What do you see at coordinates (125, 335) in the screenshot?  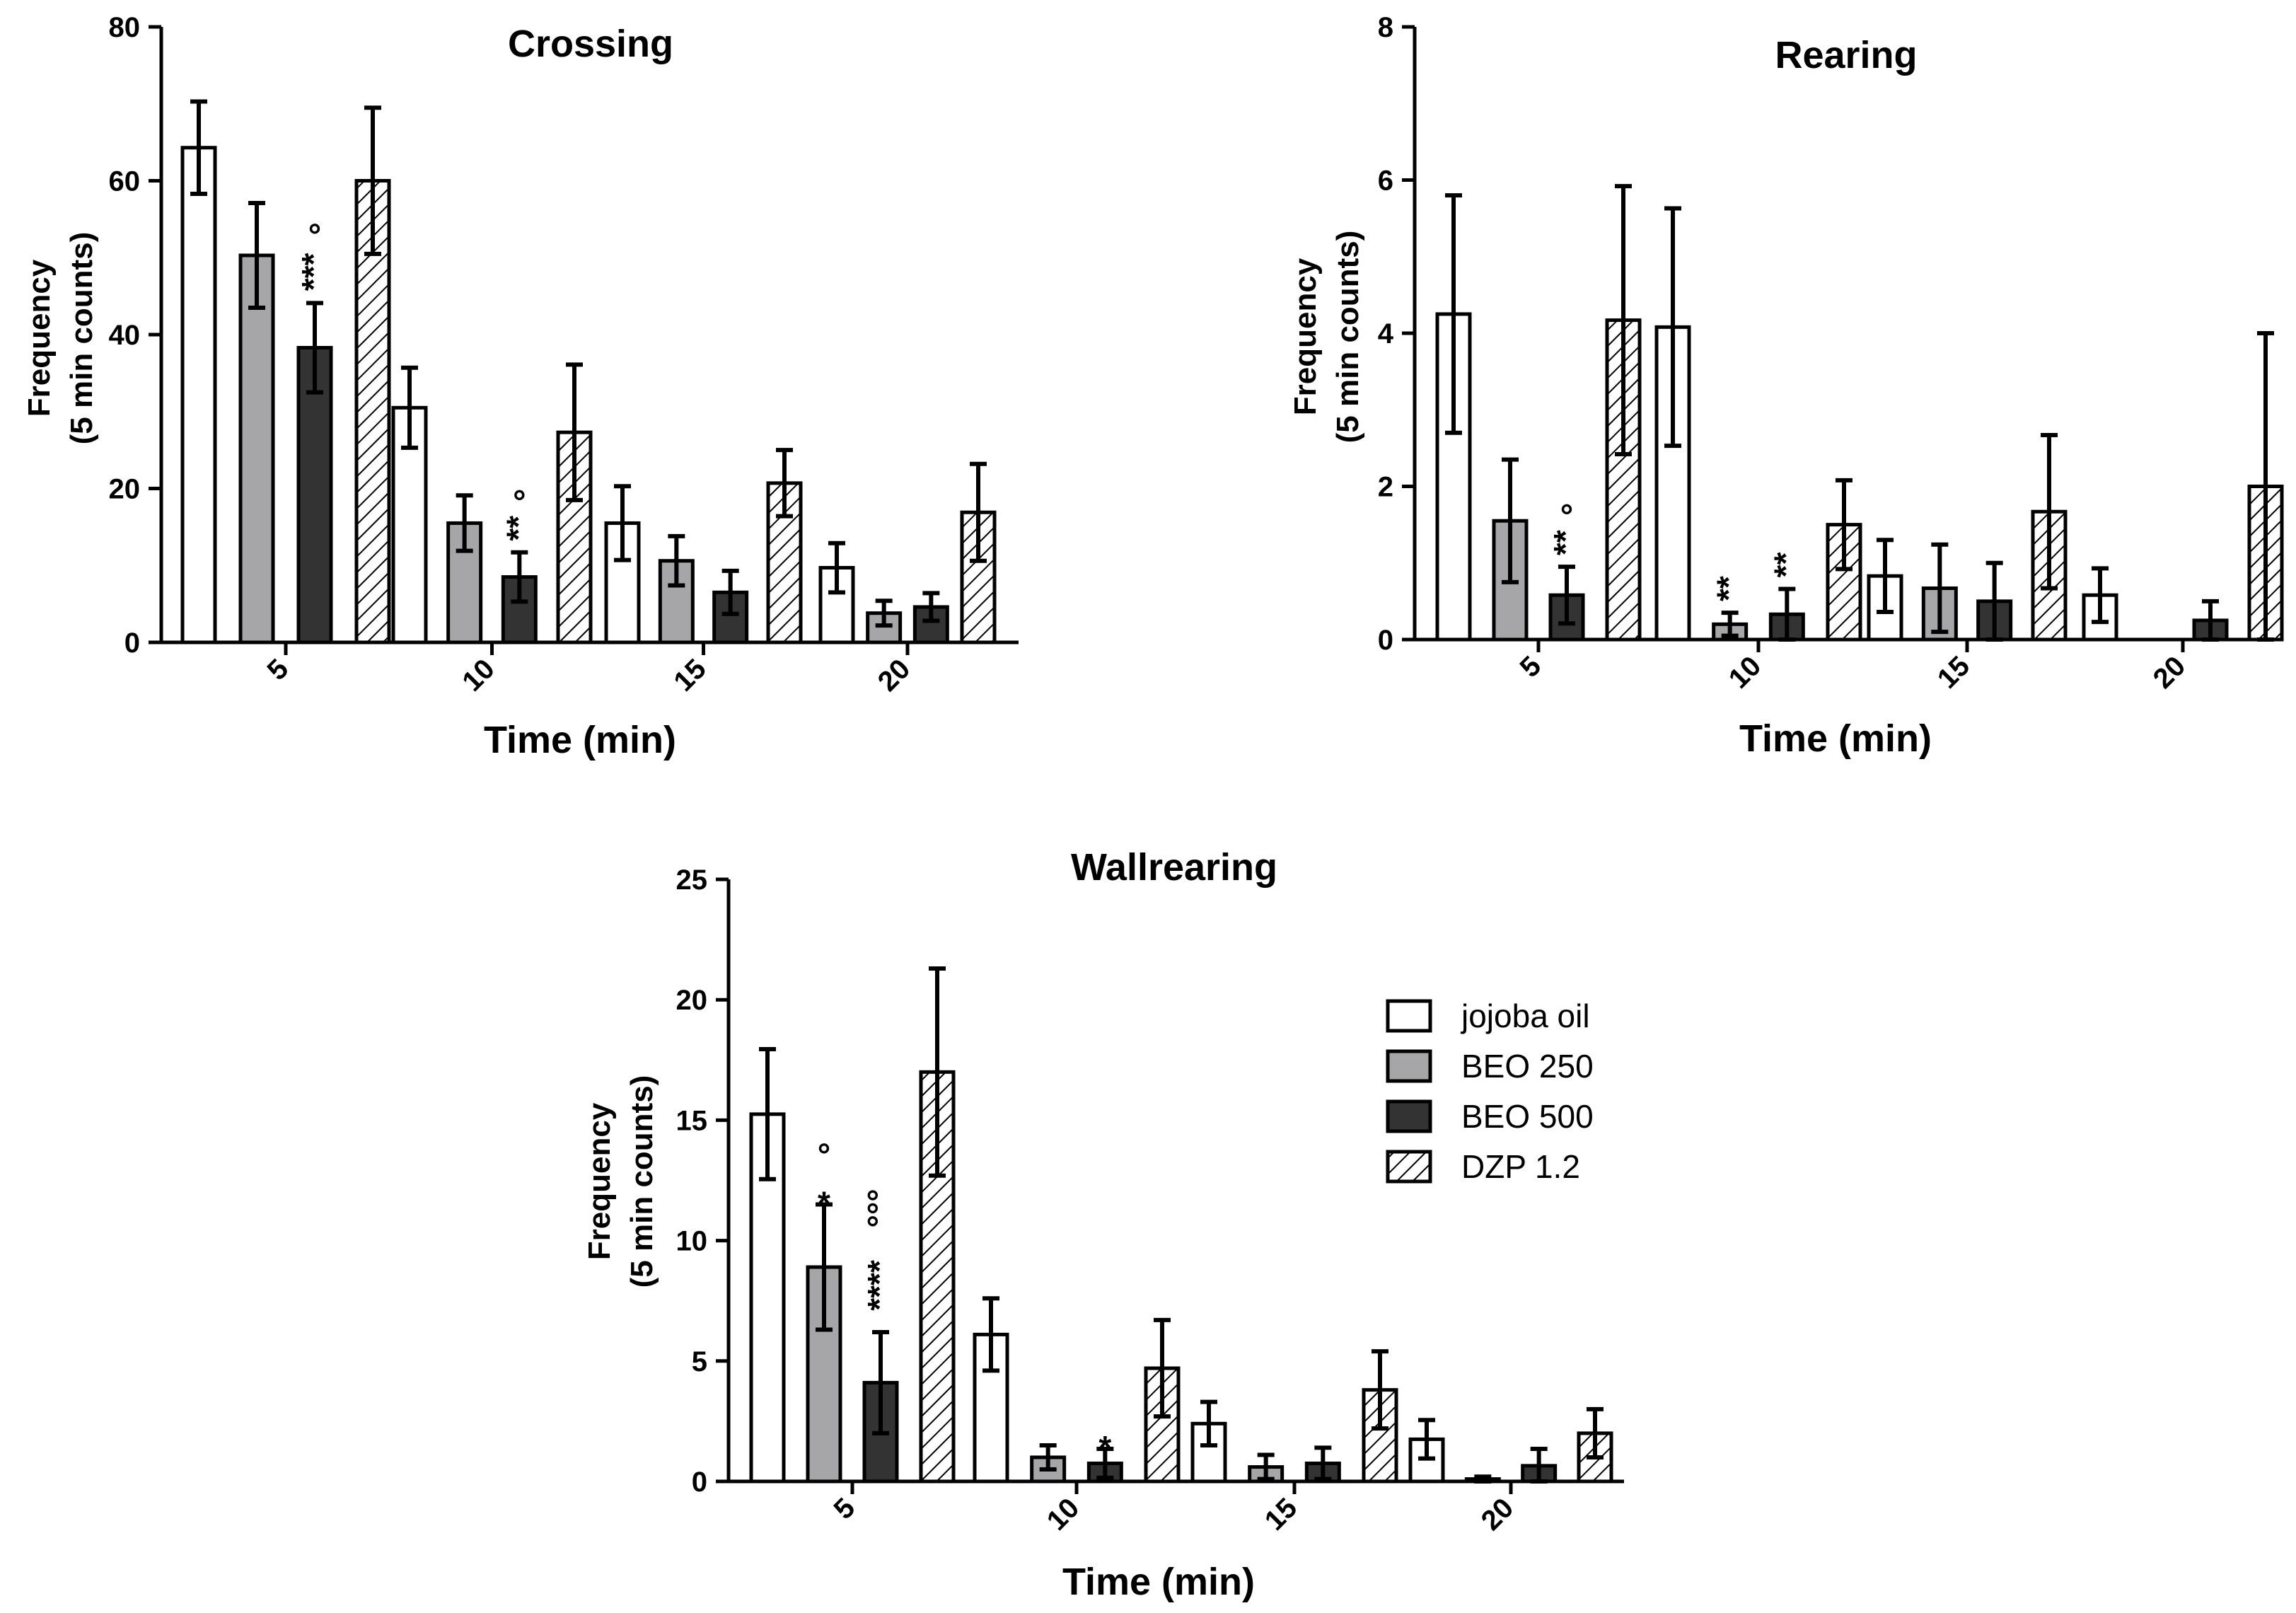 I see `crossing-ytick-label-40: 40` at bounding box center [125, 335].